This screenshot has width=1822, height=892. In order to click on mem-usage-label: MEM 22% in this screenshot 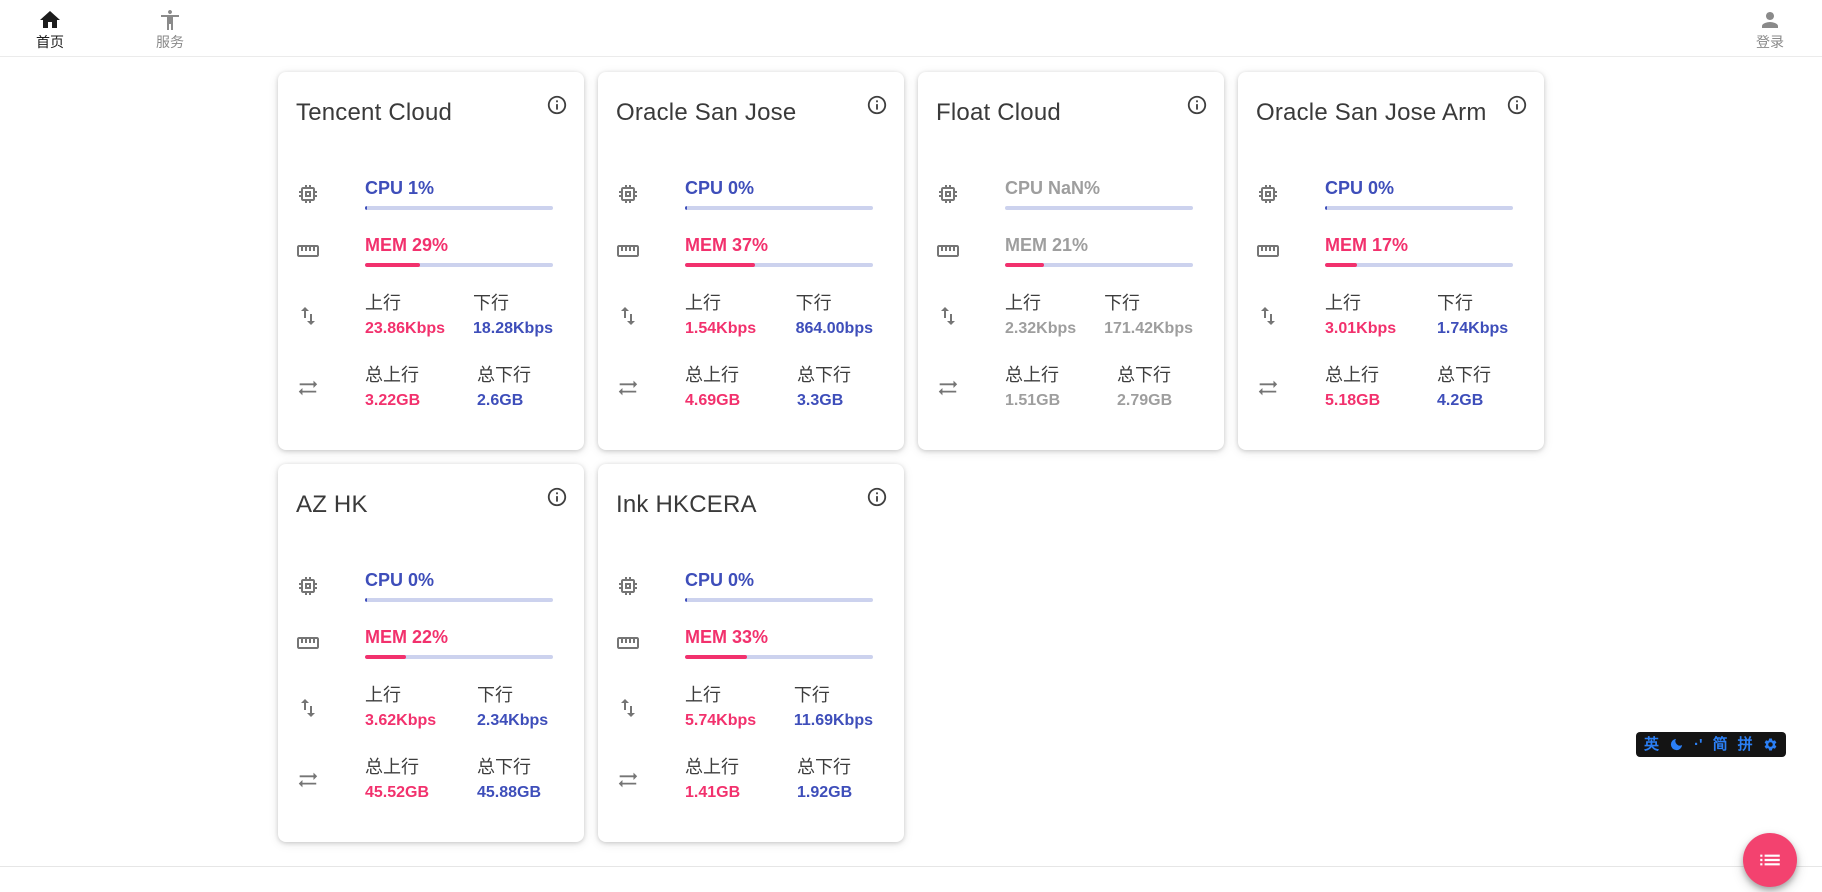, I will do `click(407, 637)`.